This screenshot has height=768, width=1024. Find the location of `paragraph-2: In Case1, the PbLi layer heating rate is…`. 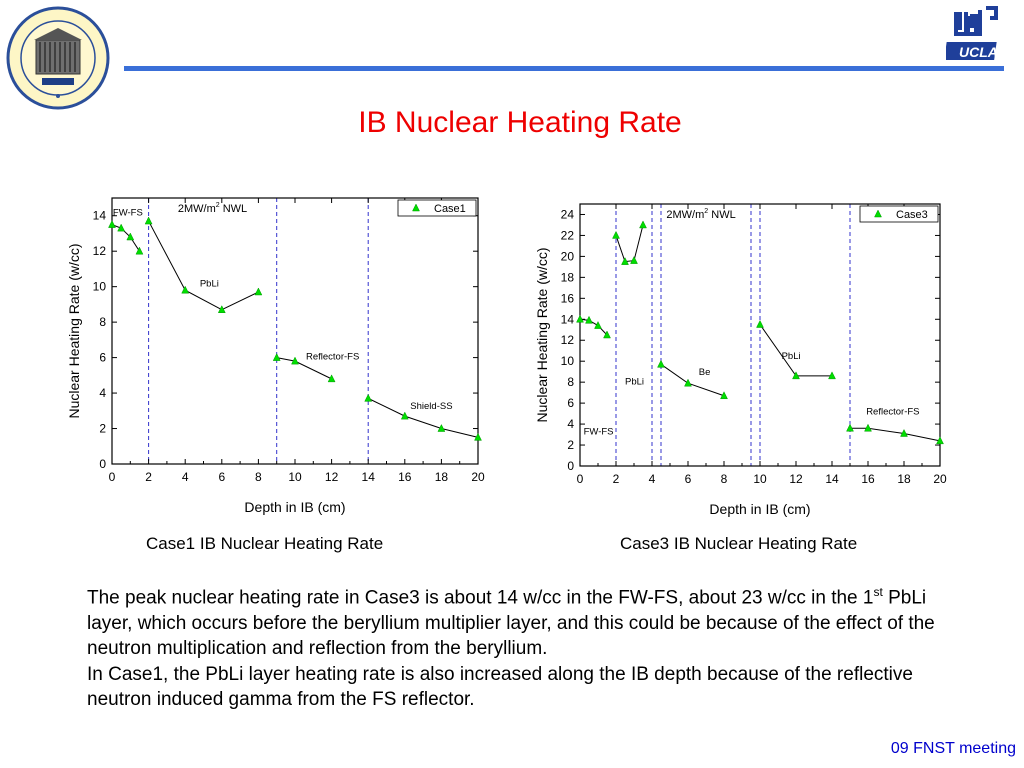

paragraph-2: In Case1, the PbLi layer heating rate is… is located at coordinates (500, 687).